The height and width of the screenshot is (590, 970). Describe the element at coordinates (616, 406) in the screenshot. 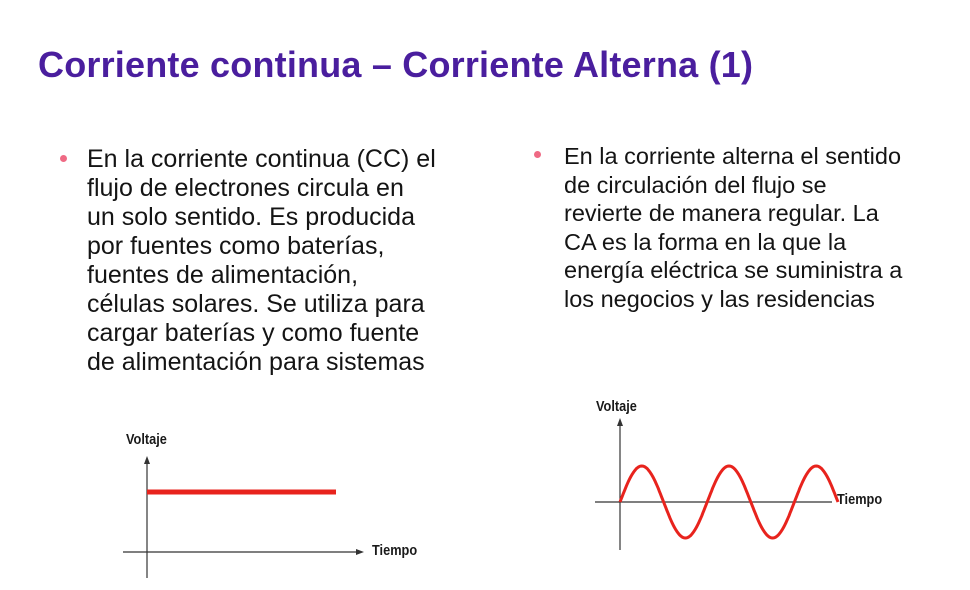

I see `ac-y-label: Voltaje` at that location.